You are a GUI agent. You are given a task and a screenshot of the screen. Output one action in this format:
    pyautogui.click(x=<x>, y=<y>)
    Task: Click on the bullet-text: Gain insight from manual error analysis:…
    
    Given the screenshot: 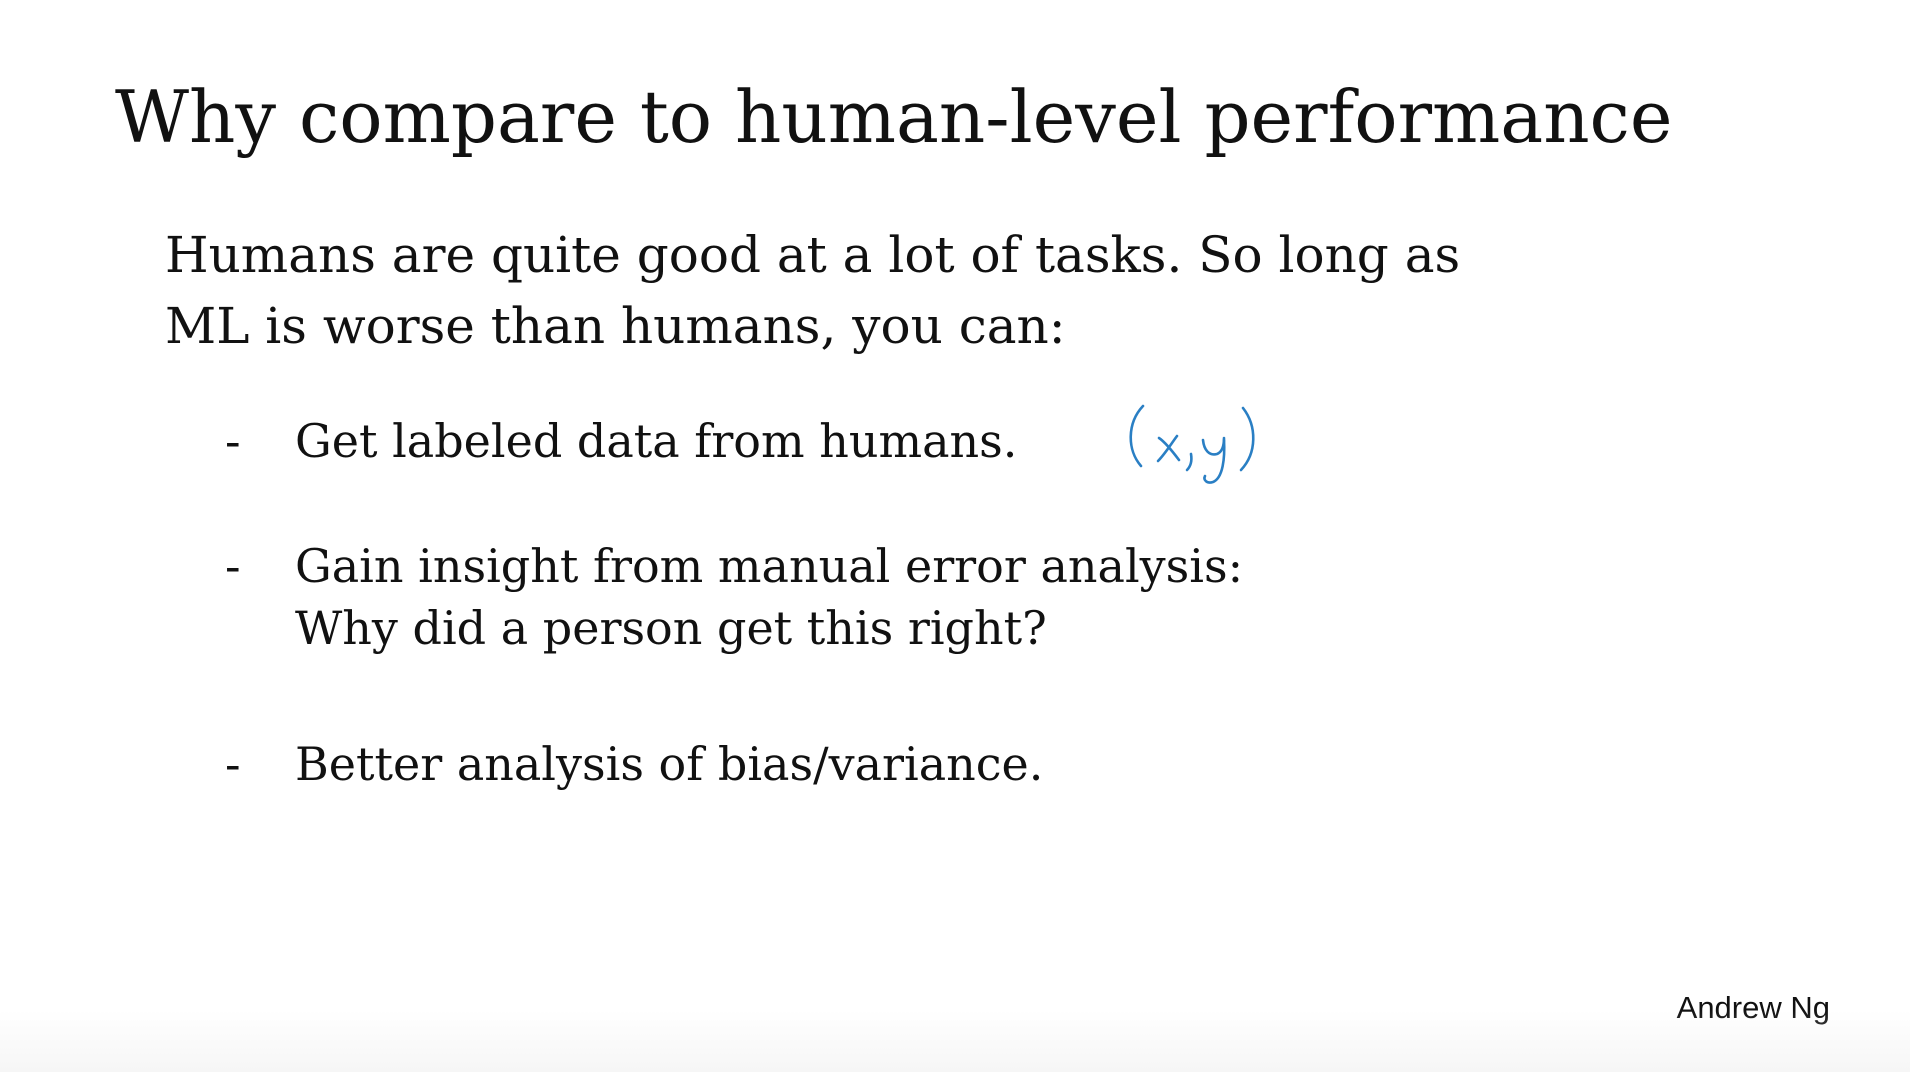 What is the action you would take?
    pyautogui.click(x=769, y=597)
    